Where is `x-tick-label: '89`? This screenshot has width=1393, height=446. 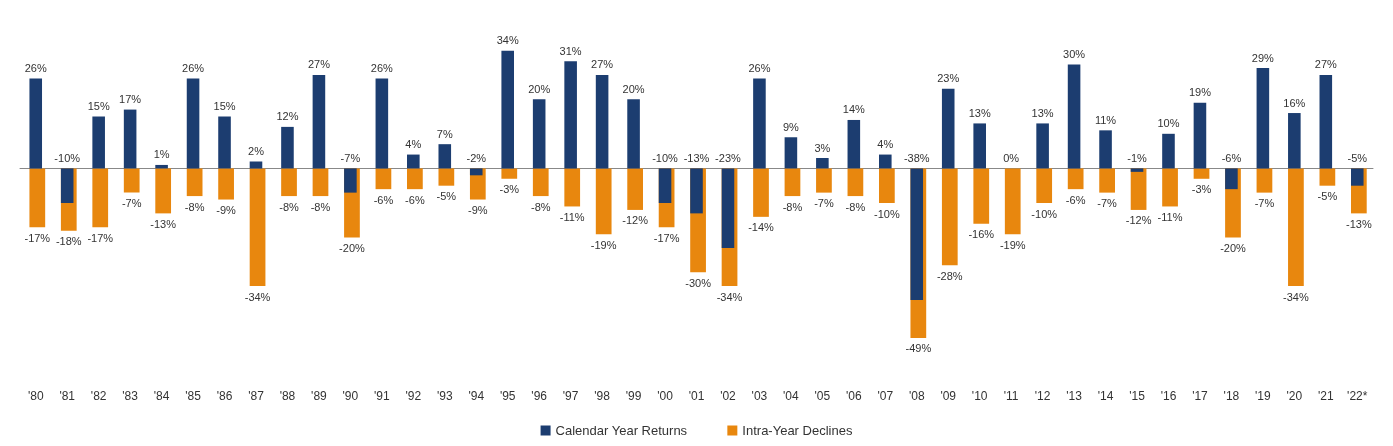
x-tick-label: '89 is located at coordinates (319, 396).